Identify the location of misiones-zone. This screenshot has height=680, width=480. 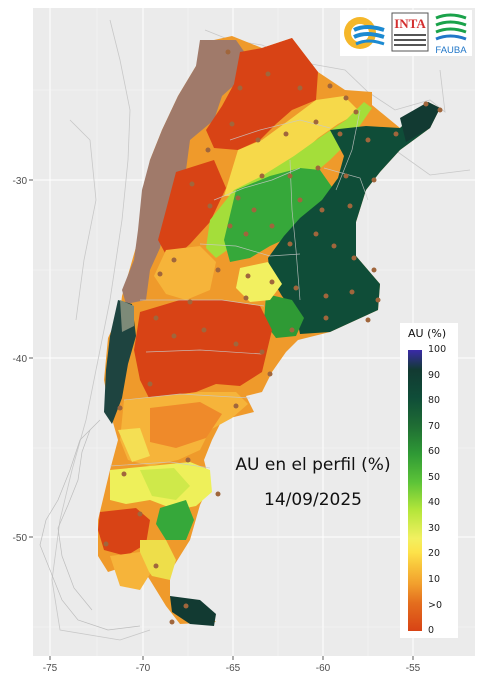
(420, 122).